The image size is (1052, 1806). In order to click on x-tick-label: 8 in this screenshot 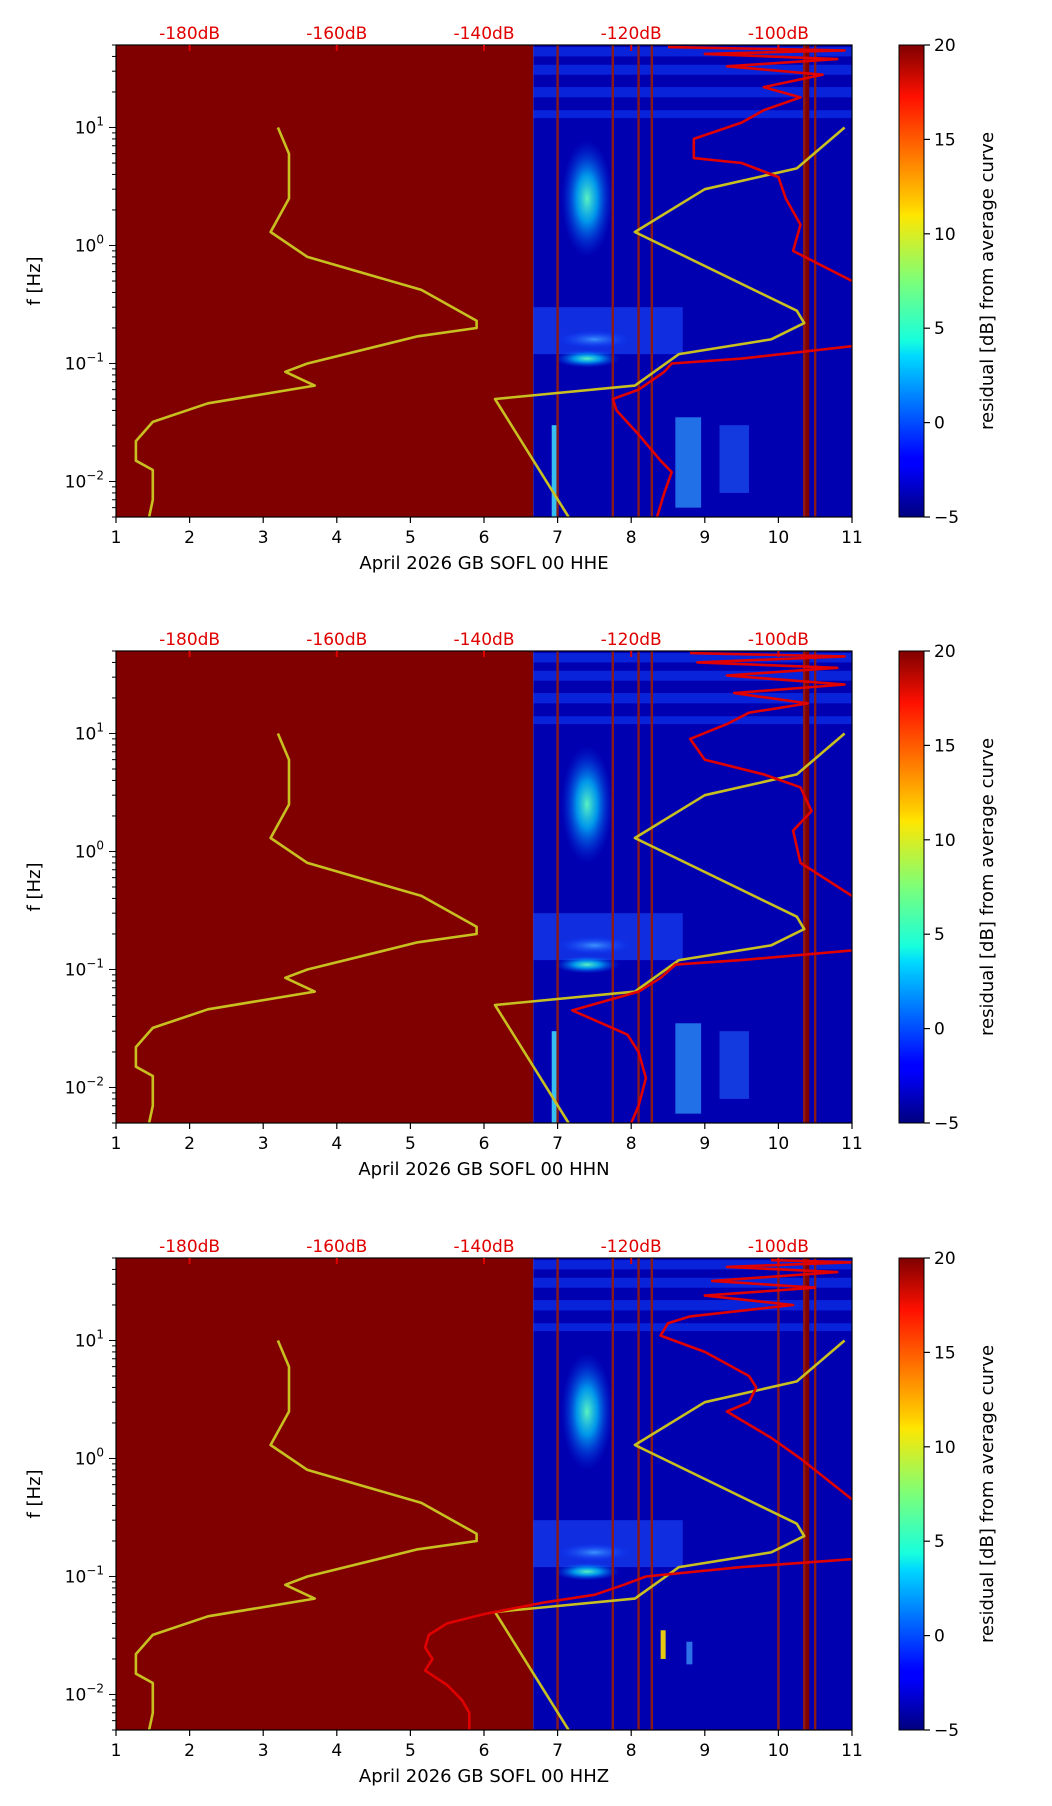, I will do `click(631, 1751)`.